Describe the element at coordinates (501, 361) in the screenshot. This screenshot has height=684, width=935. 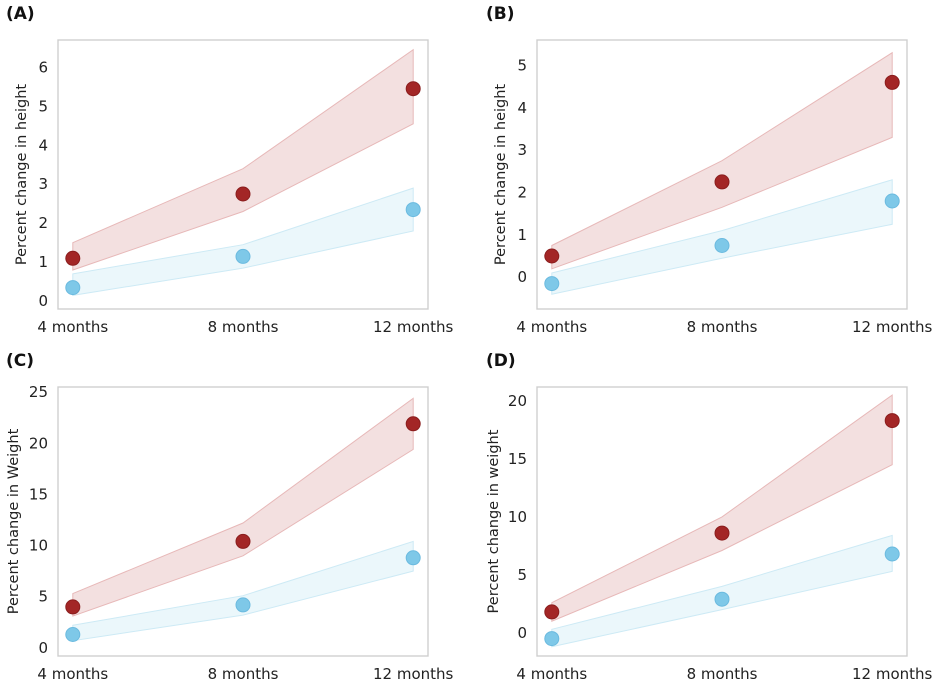
I see `panel-label: (D)` at that location.